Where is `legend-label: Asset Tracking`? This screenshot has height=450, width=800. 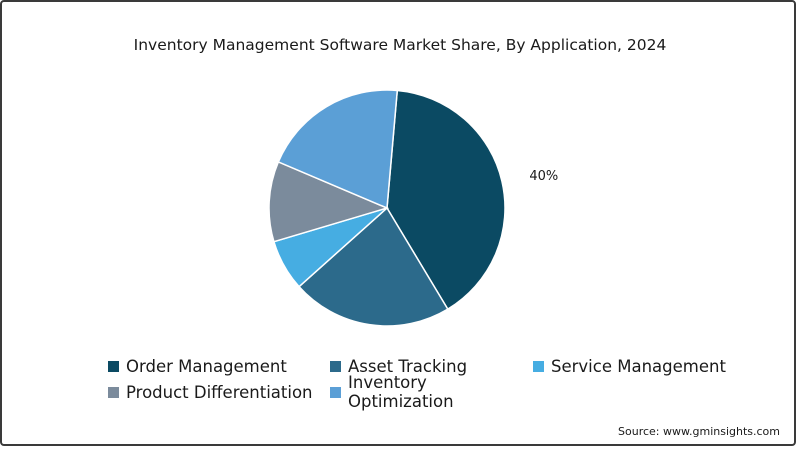 legend-label: Asset Tracking is located at coordinates (408, 366).